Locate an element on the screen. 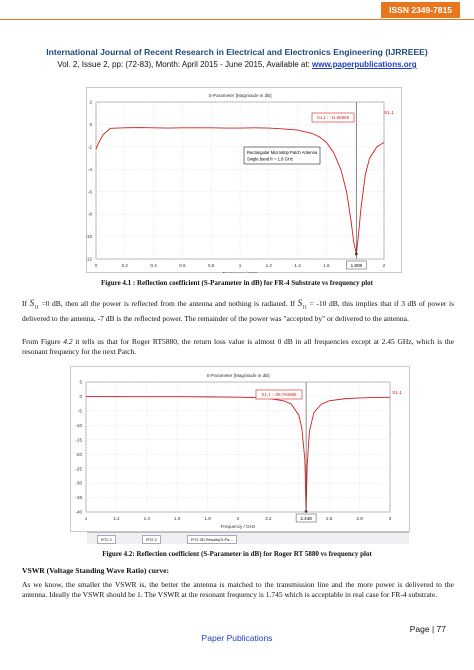 The image size is (474, 670). para1-text-1: If is located at coordinates (26, 303).